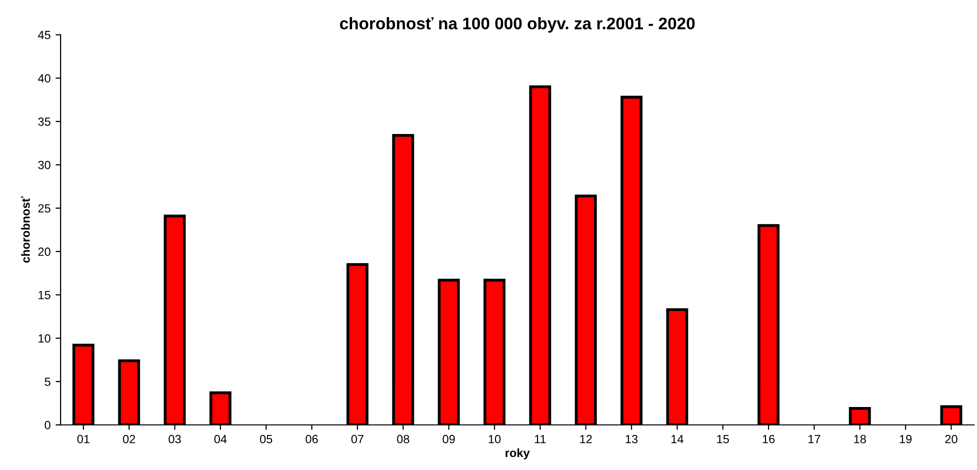  What do you see at coordinates (83, 439) in the screenshot?
I see `x-tick-label: 01` at bounding box center [83, 439].